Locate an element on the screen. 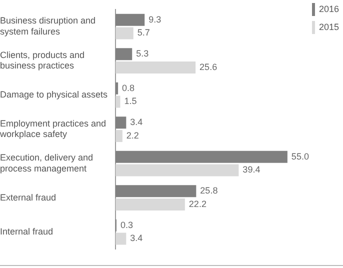 This screenshot has width=343, height=268. y-tick-label: Execution, delivery and process management is located at coordinates (47, 163).